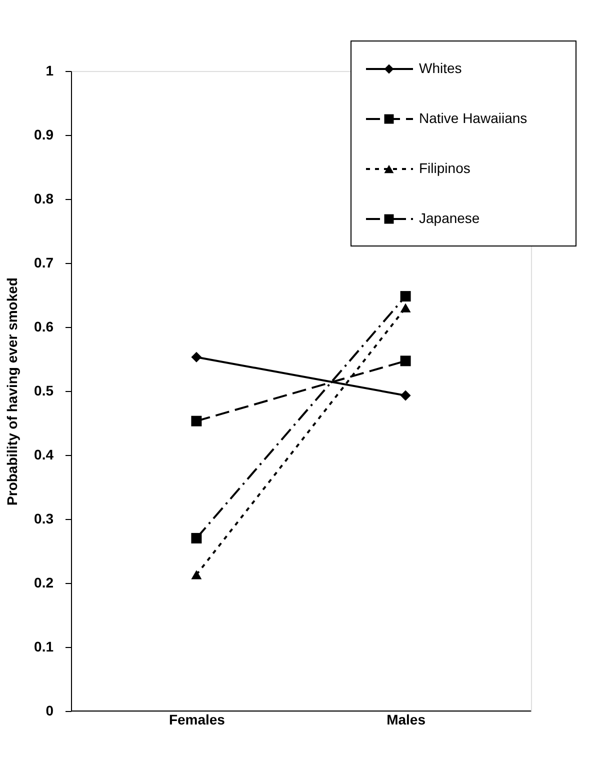  I want to click on legend-label: Filipinos, so click(444, 168).